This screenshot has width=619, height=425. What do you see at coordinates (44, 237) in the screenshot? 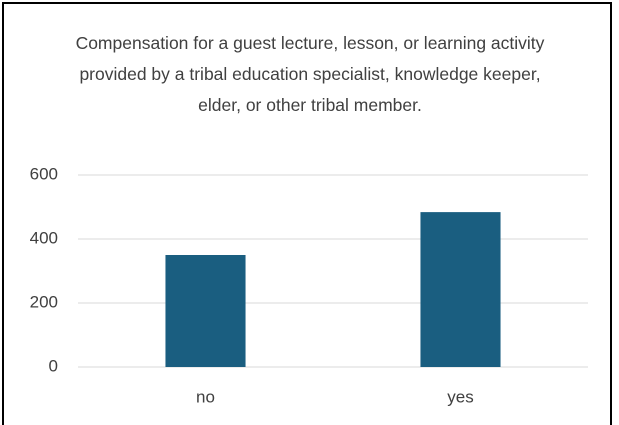
I see `y-tick-label: 400` at bounding box center [44, 237].